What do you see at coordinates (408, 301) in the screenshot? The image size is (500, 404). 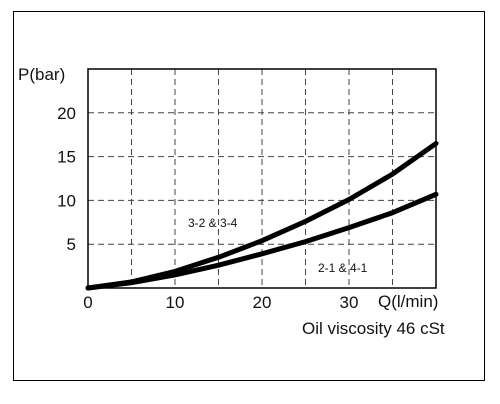 I see `x-axis-label: Q(l/min)` at bounding box center [408, 301].